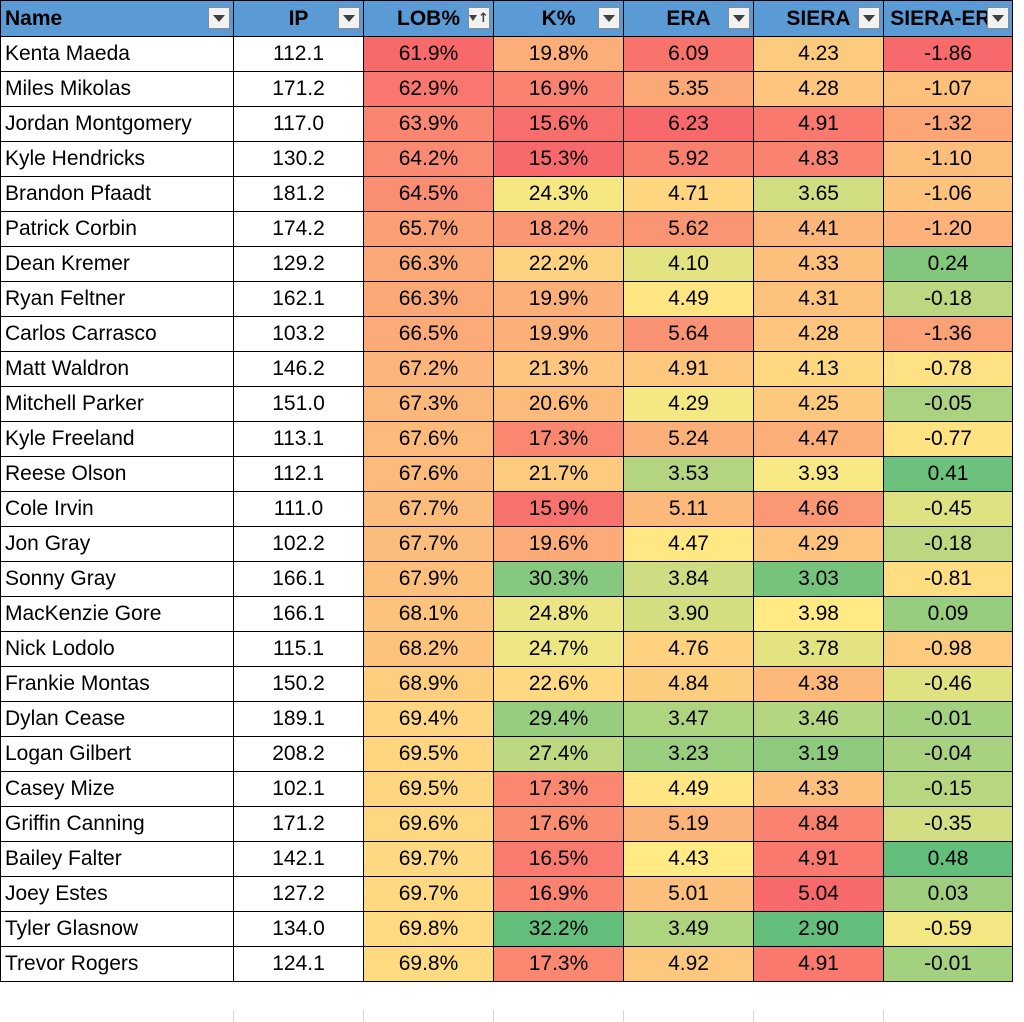  I want to click on cell-era: 5.24, so click(688, 439).